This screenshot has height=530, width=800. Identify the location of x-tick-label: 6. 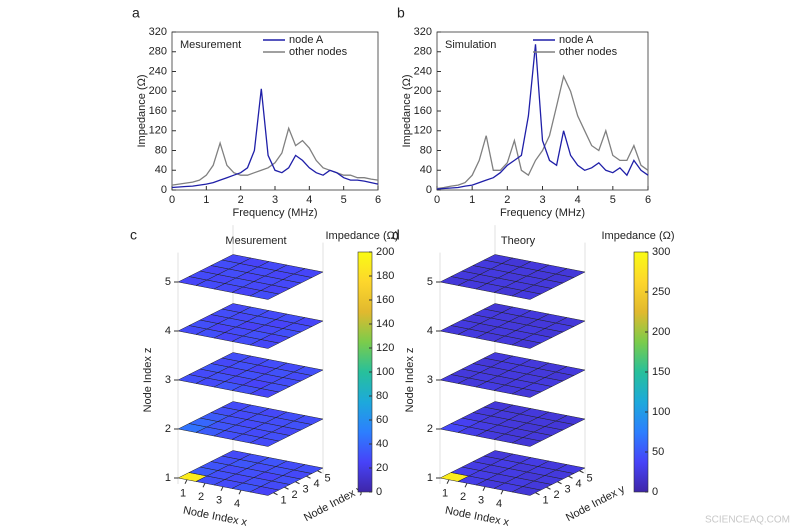
(648, 200).